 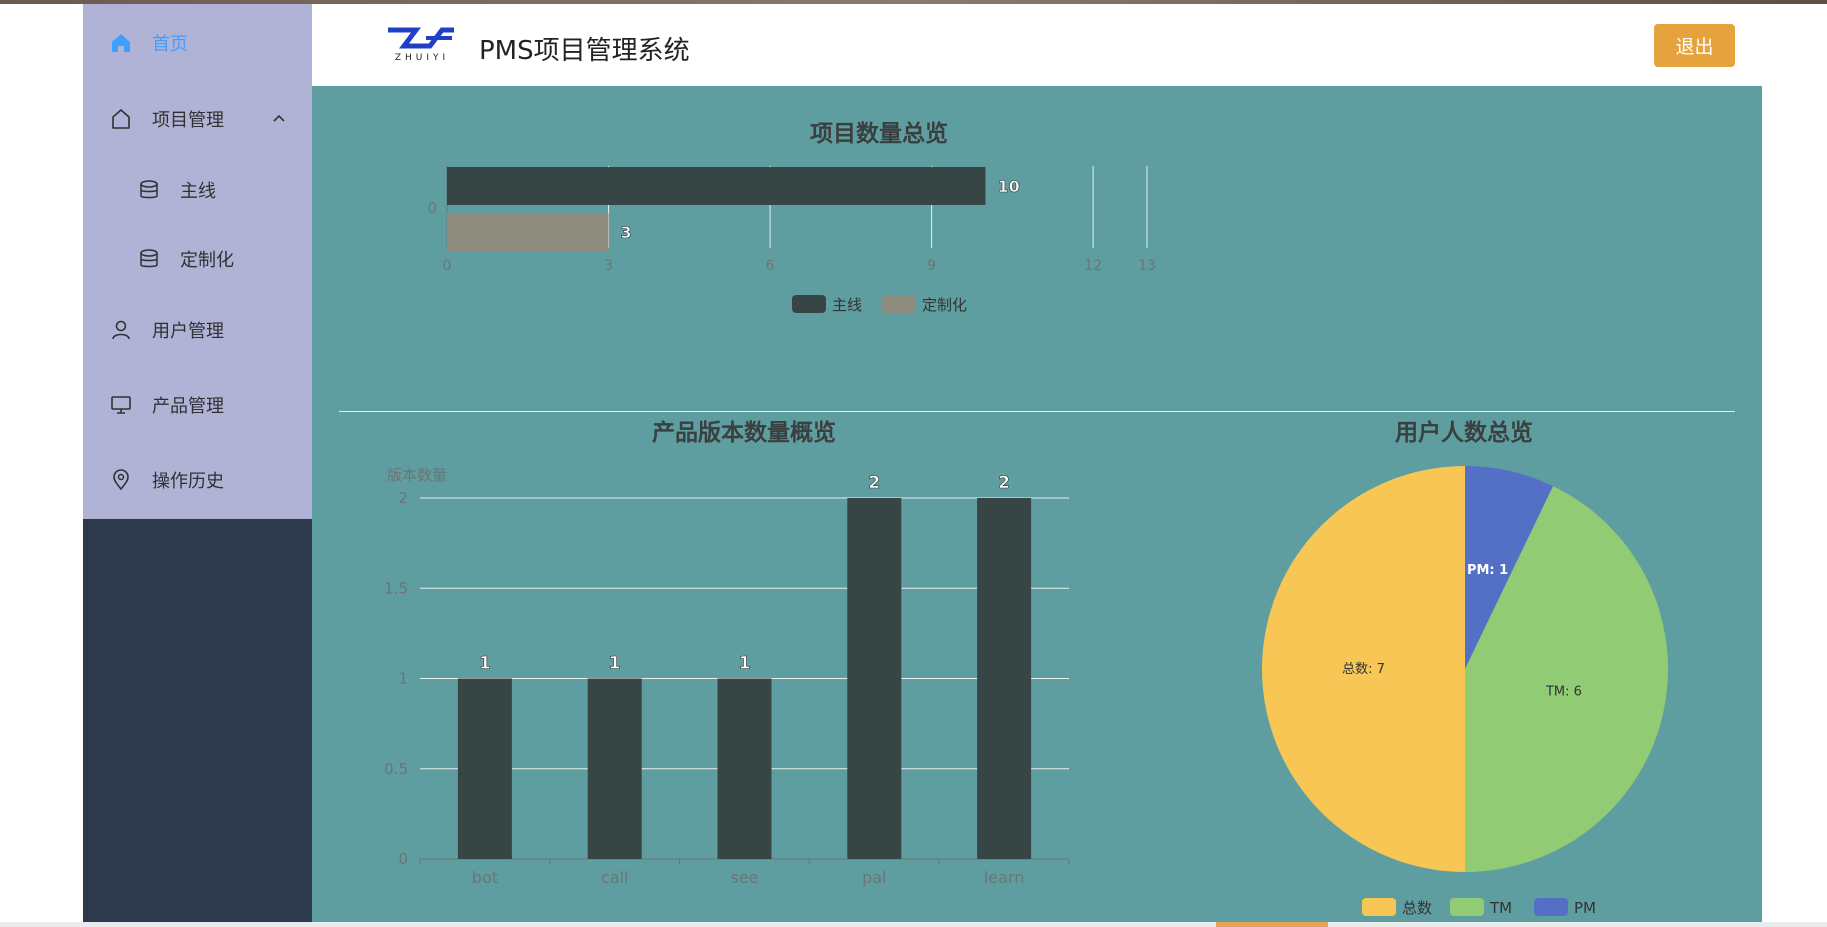 What do you see at coordinates (121, 119) in the screenshot?
I see `house-outline-icon` at bounding box center [121, 119].